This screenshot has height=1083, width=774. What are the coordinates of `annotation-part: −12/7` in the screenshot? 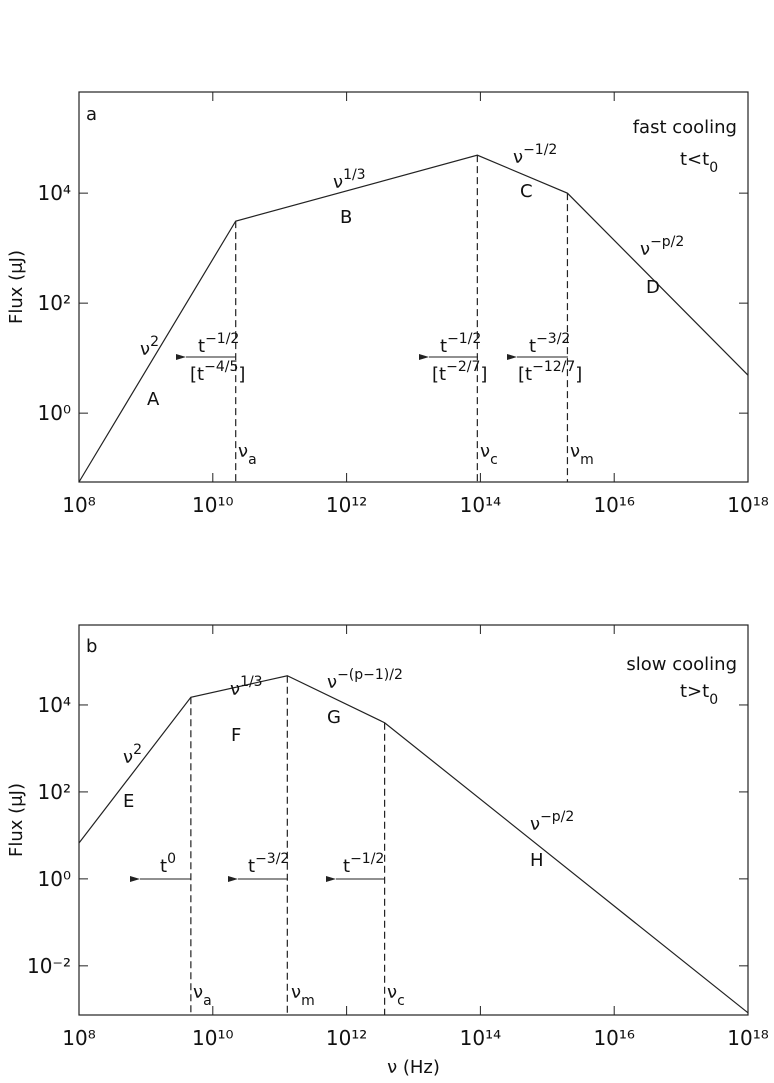 It's located at (553, 367).